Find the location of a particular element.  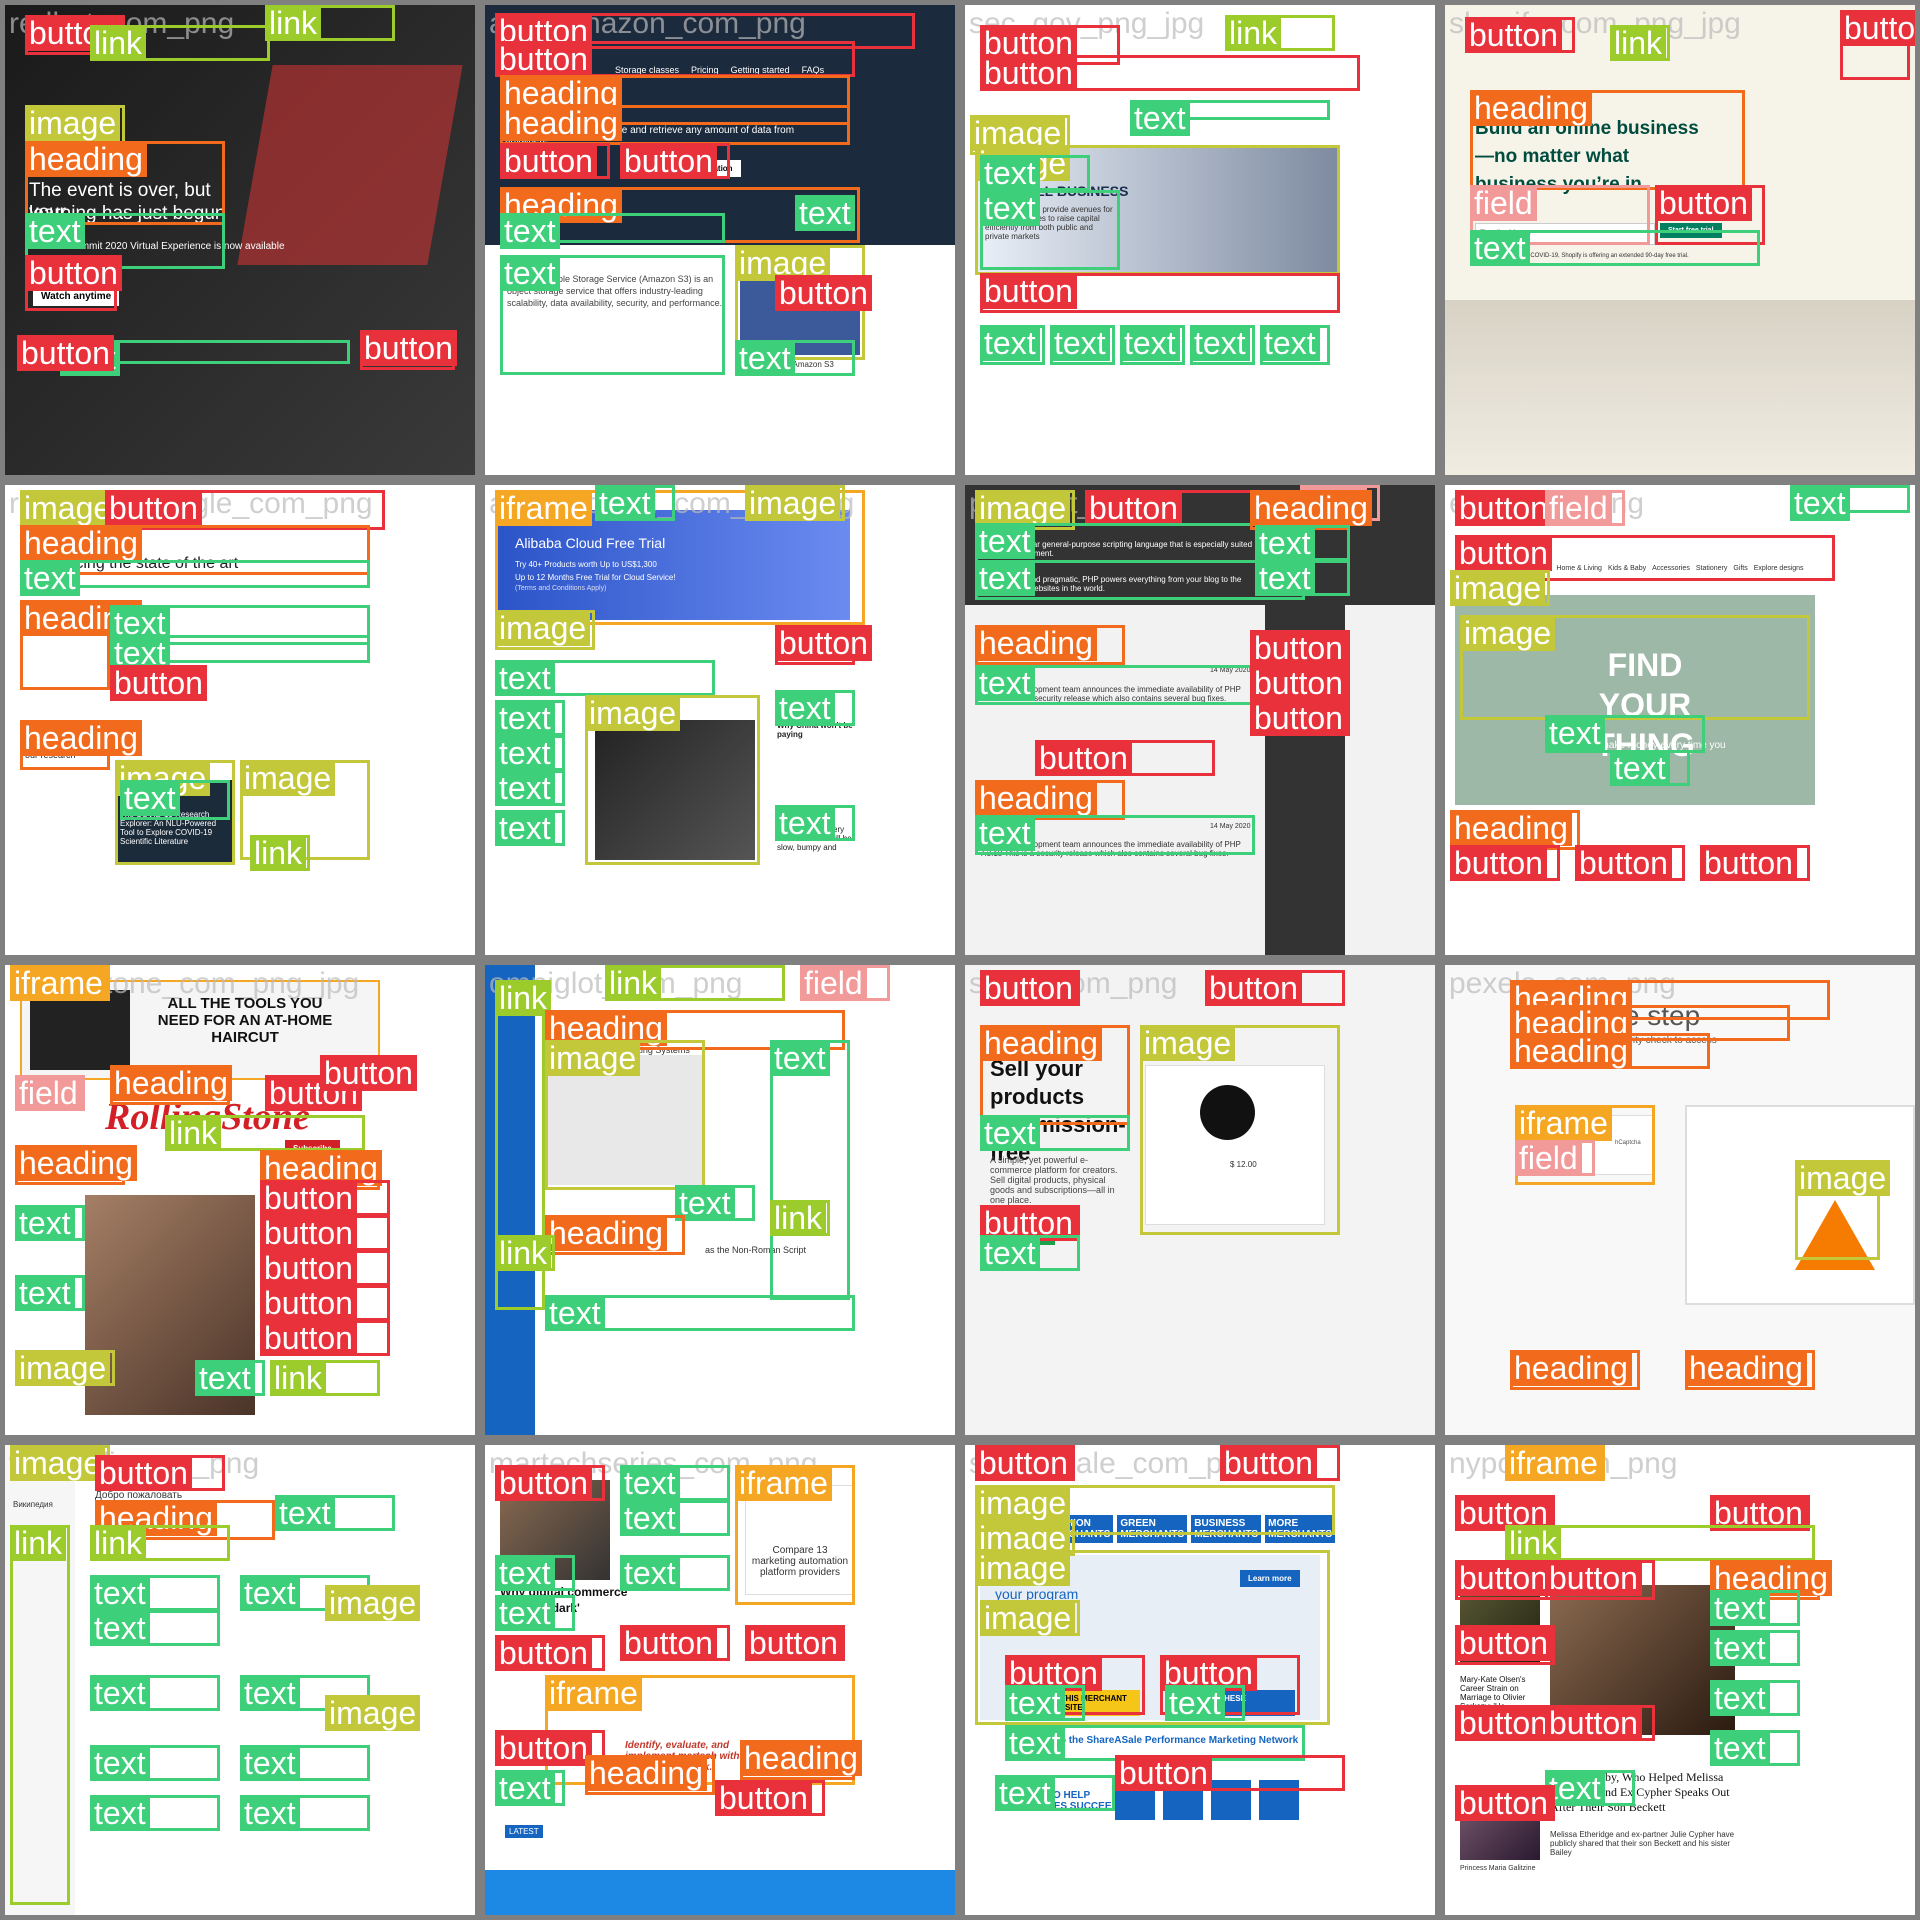

omniglot-sidebar is located at coordinates (510, 1200).